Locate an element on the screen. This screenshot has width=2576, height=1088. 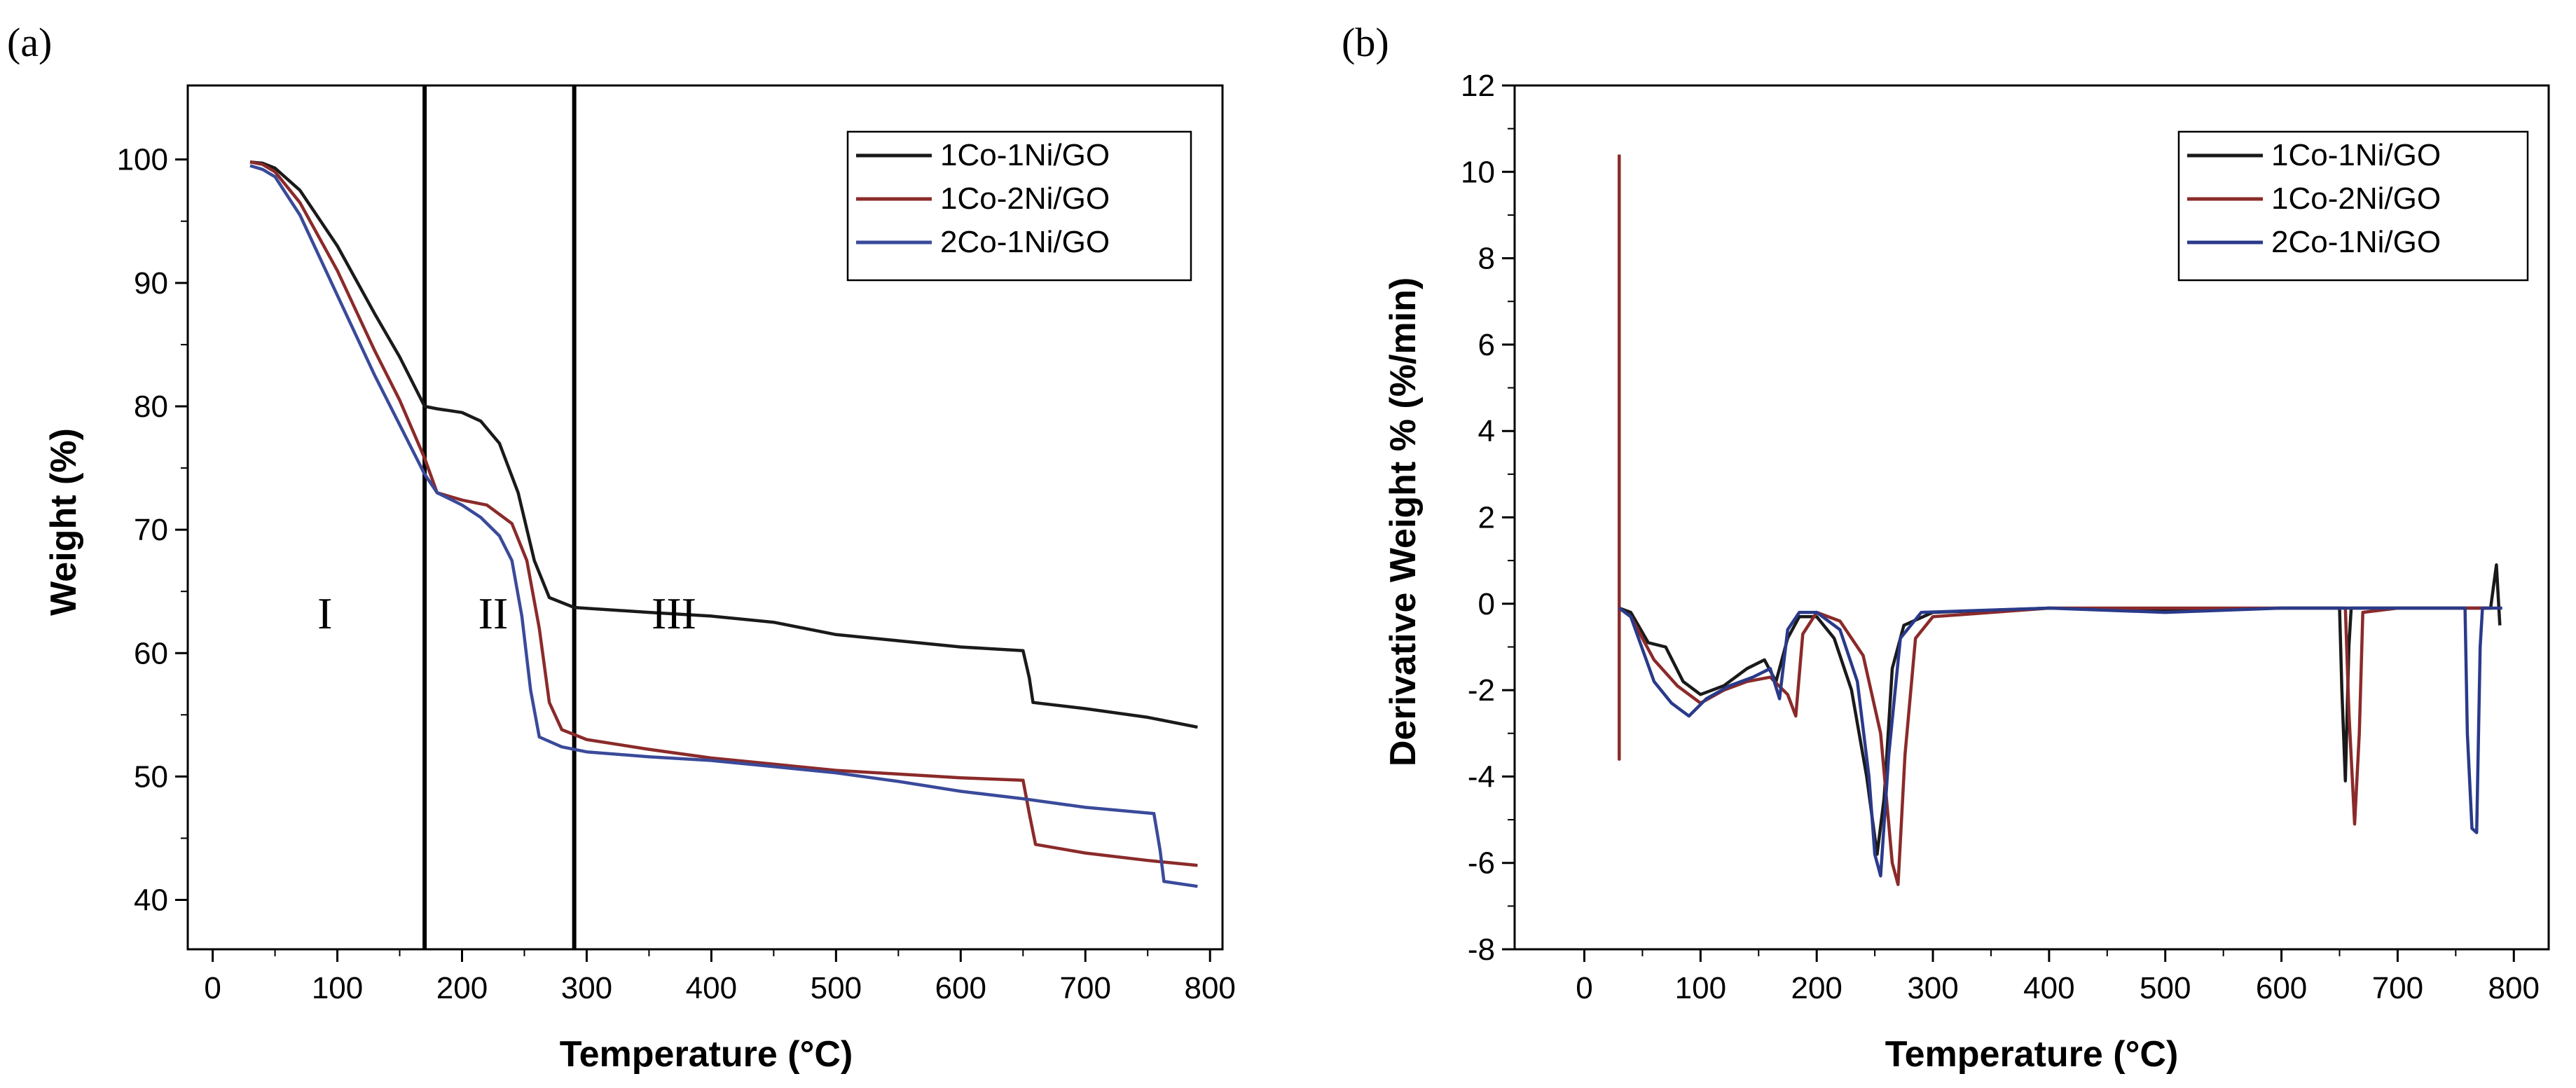
a-region-label-3: III is located at coordinates (674, 613).